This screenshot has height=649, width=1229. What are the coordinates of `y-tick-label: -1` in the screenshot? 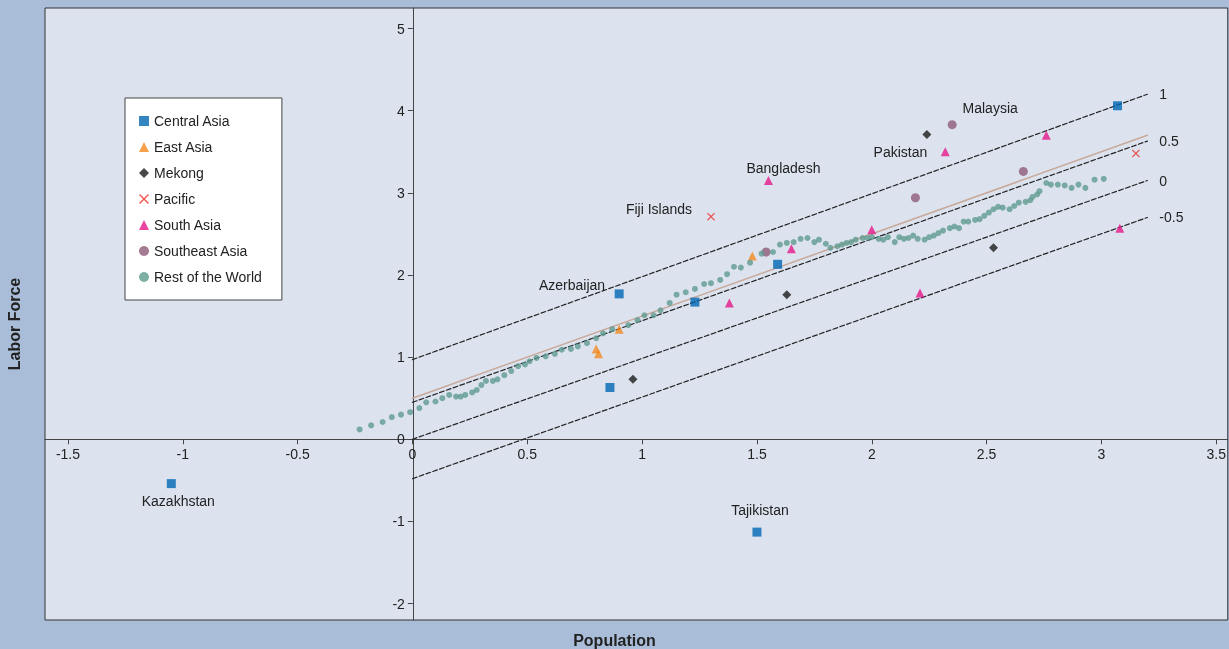 It's located at (399, 521).